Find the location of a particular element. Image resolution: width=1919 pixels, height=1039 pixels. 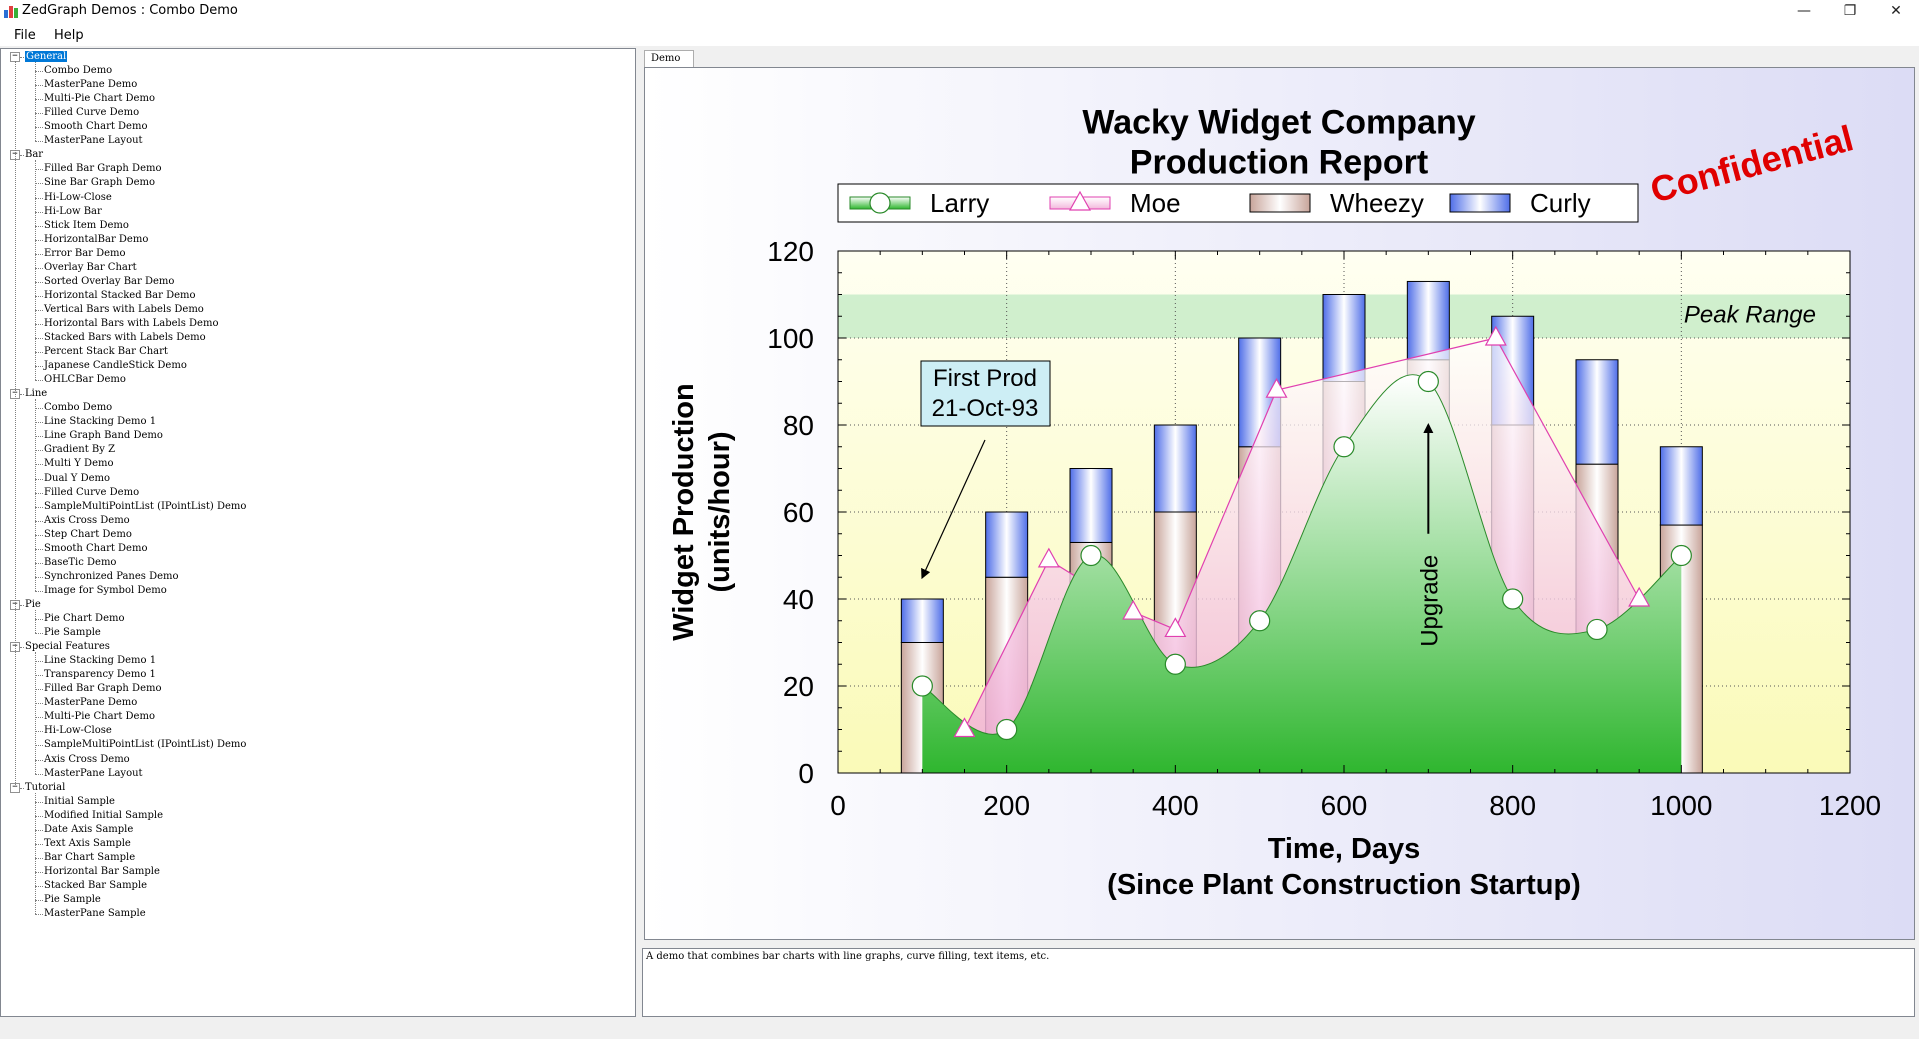

tree-node-1: Bar is located at coordinates (34, 155).